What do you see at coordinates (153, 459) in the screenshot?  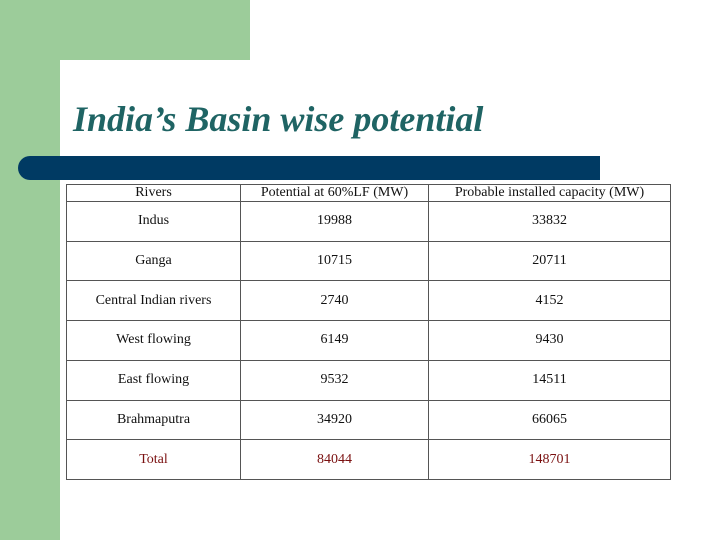 I see `total-label: Total` at bounding box center [153, 459].